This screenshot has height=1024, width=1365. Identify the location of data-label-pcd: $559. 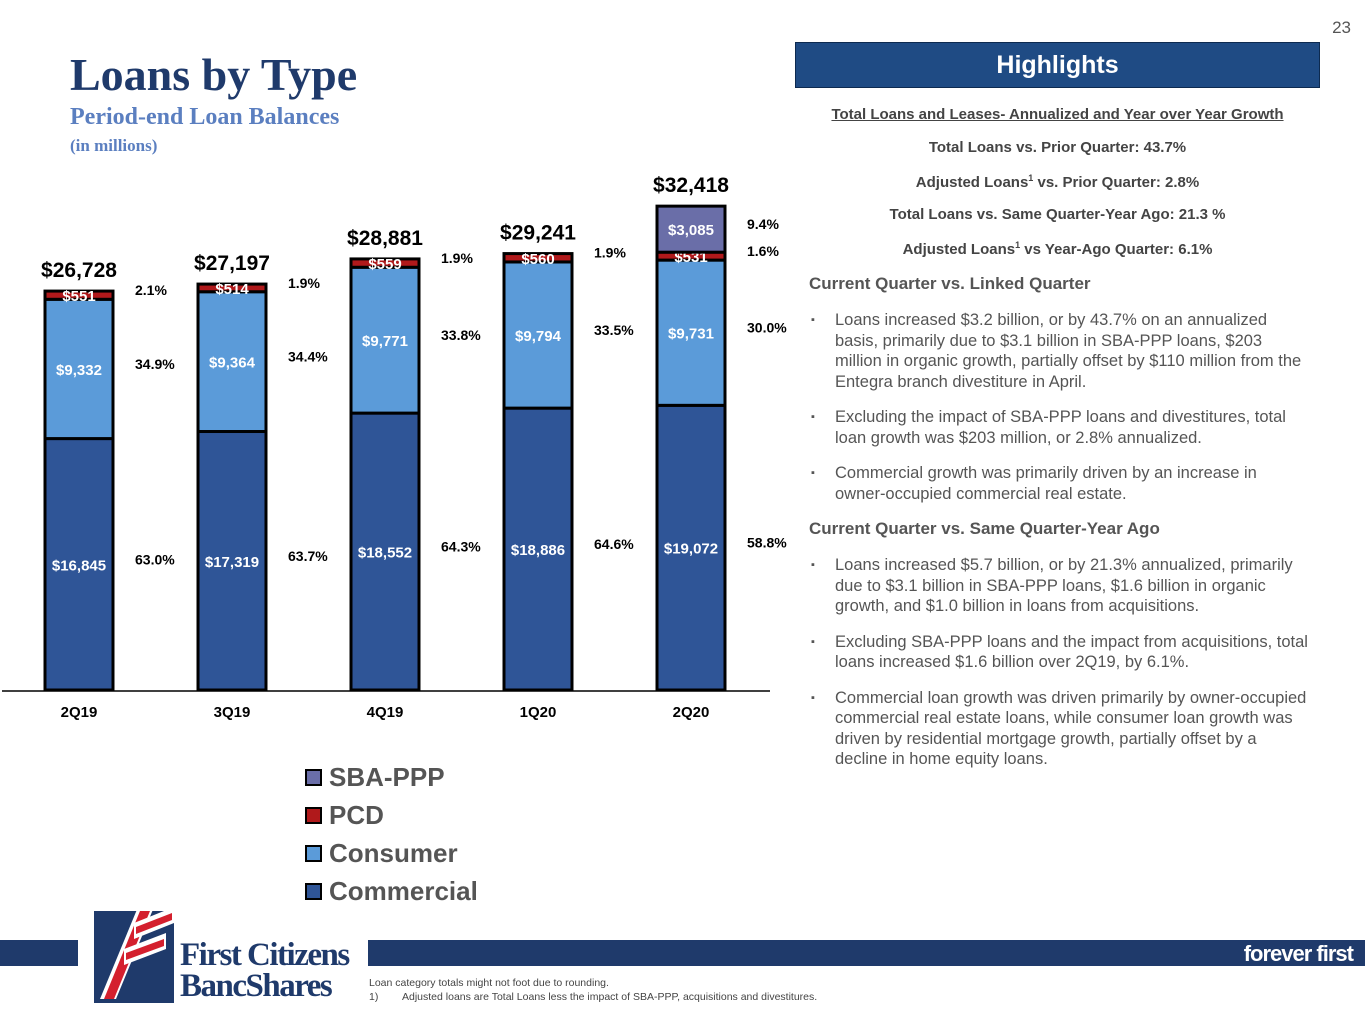
(384, 264).